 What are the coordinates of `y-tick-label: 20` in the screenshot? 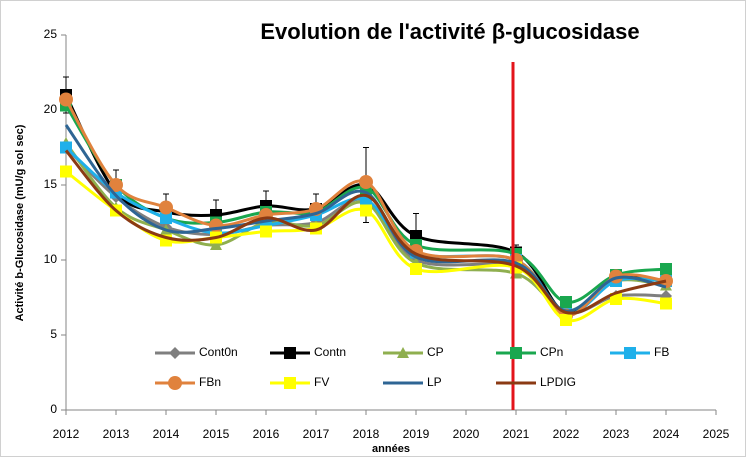 It's located at (51, 109).